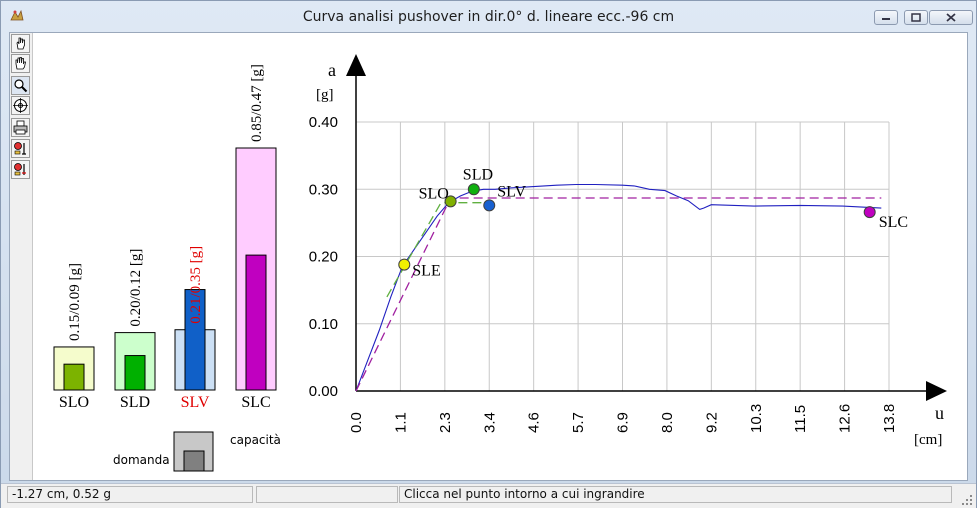  What do you see at coordinates (141, 460) in the screenshot?
I see `legend-demand-label: domanda` at bounding box center [141, 460].